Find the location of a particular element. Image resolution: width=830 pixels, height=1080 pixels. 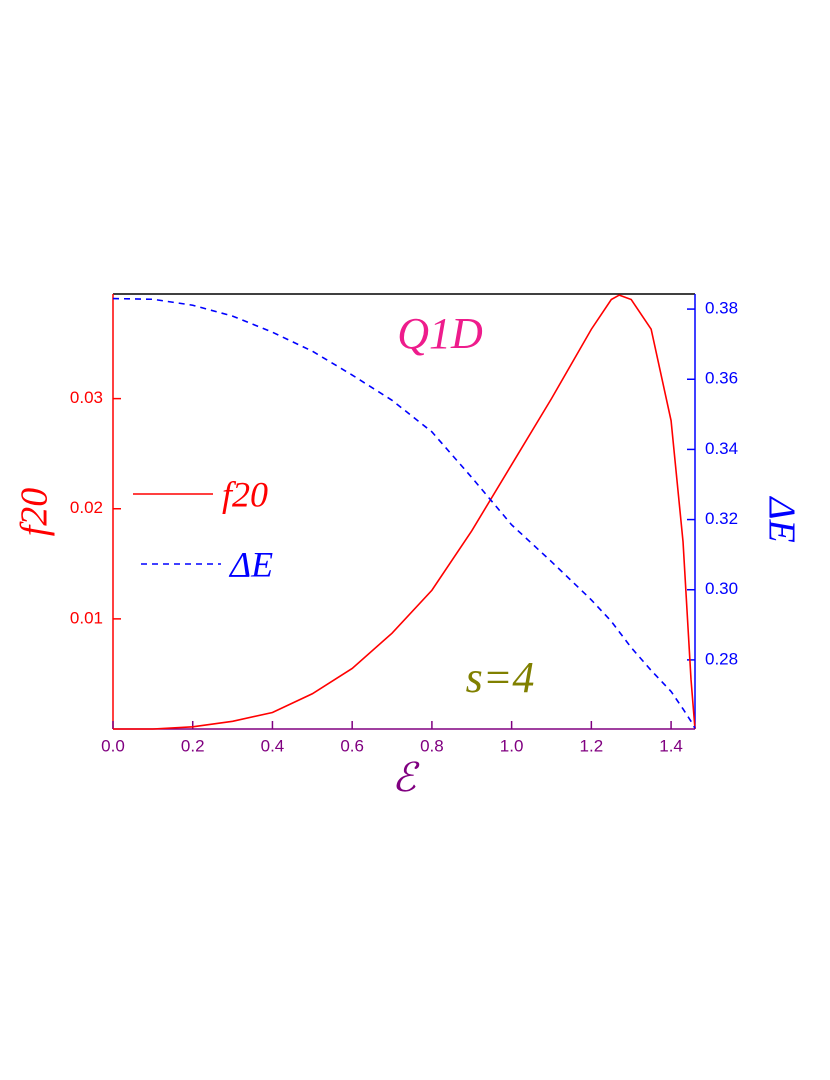

annotation: s=4 is located at coordinates (500, 677).